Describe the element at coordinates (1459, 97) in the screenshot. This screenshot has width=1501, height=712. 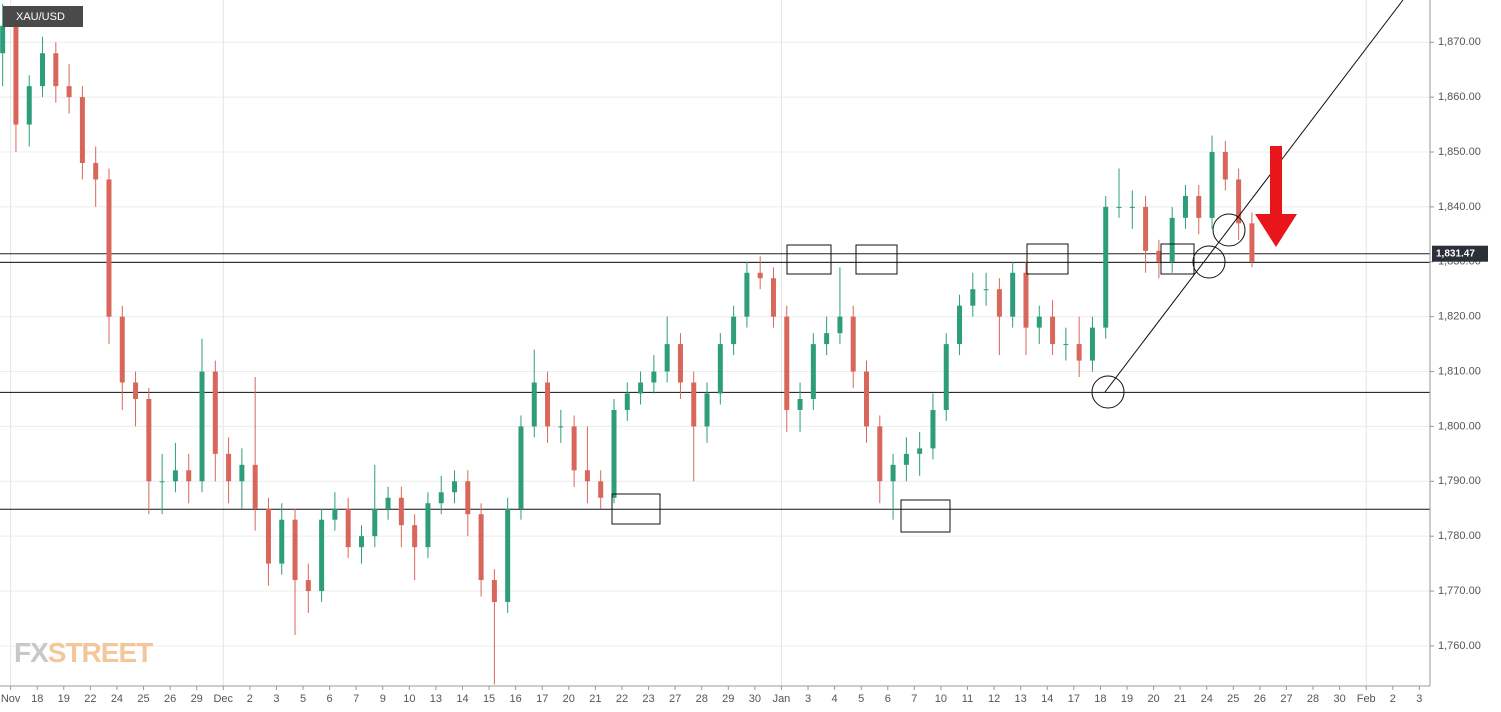
I see `y-tick-label: 1,860.00` at that location.